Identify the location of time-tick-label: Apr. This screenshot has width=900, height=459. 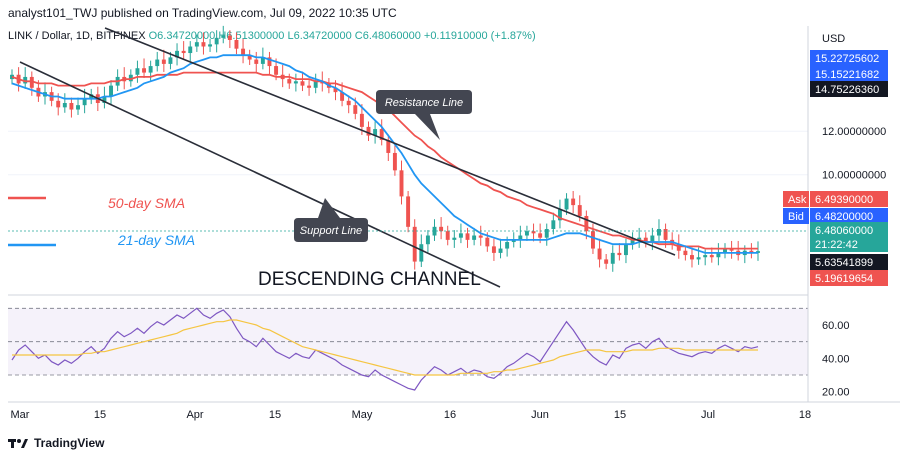
(194, 415).